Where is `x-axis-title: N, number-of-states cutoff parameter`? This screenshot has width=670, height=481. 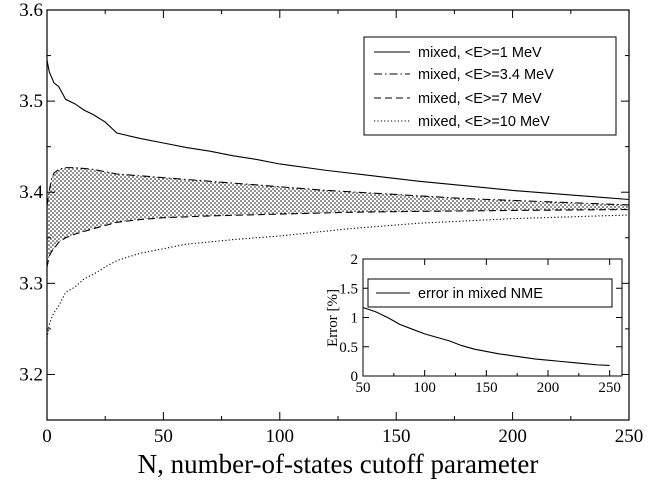 x-axis-title: N, number-of-states cutoff parameter is located at coordinates (338, 464).